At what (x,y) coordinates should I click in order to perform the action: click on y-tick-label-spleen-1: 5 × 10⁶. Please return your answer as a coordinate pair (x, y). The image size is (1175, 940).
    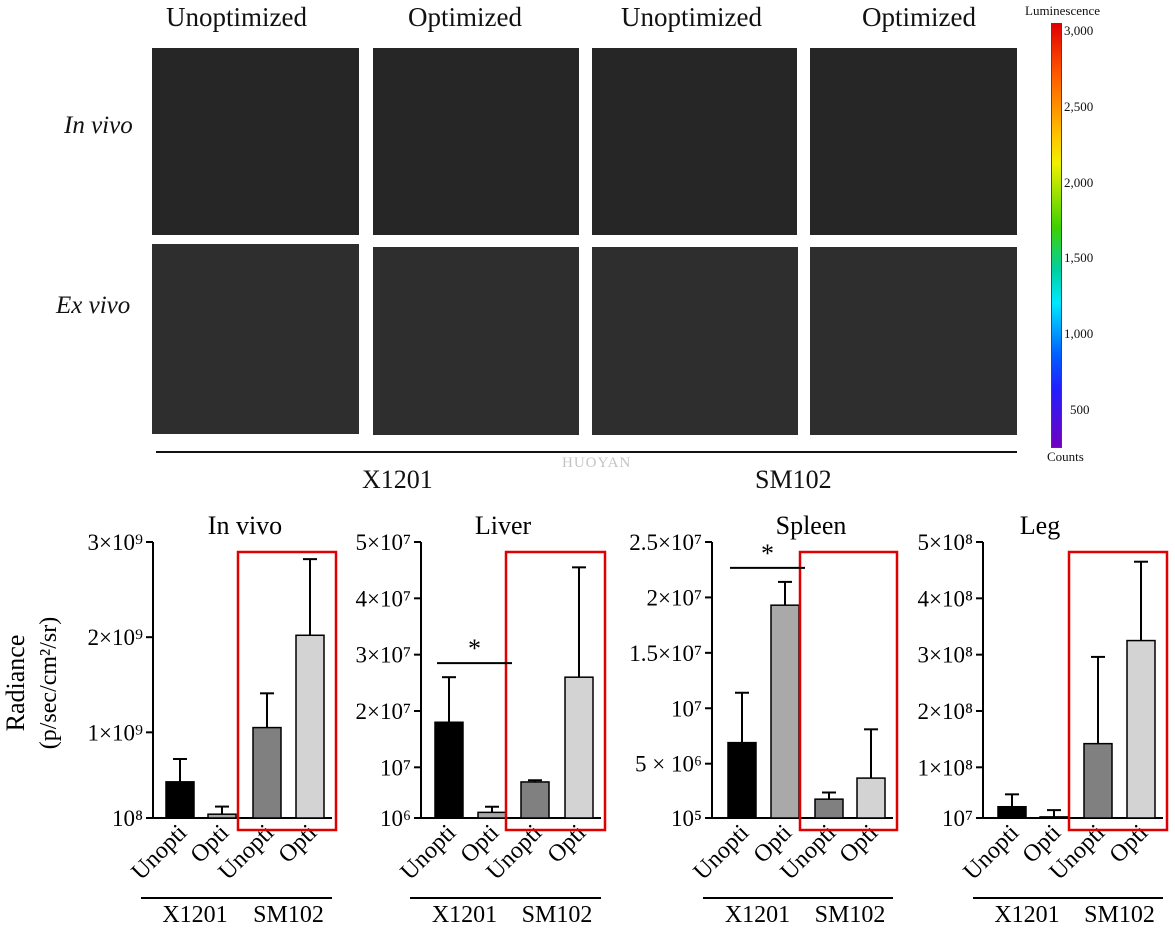
    Looking at the image, I should click on (668, 764).